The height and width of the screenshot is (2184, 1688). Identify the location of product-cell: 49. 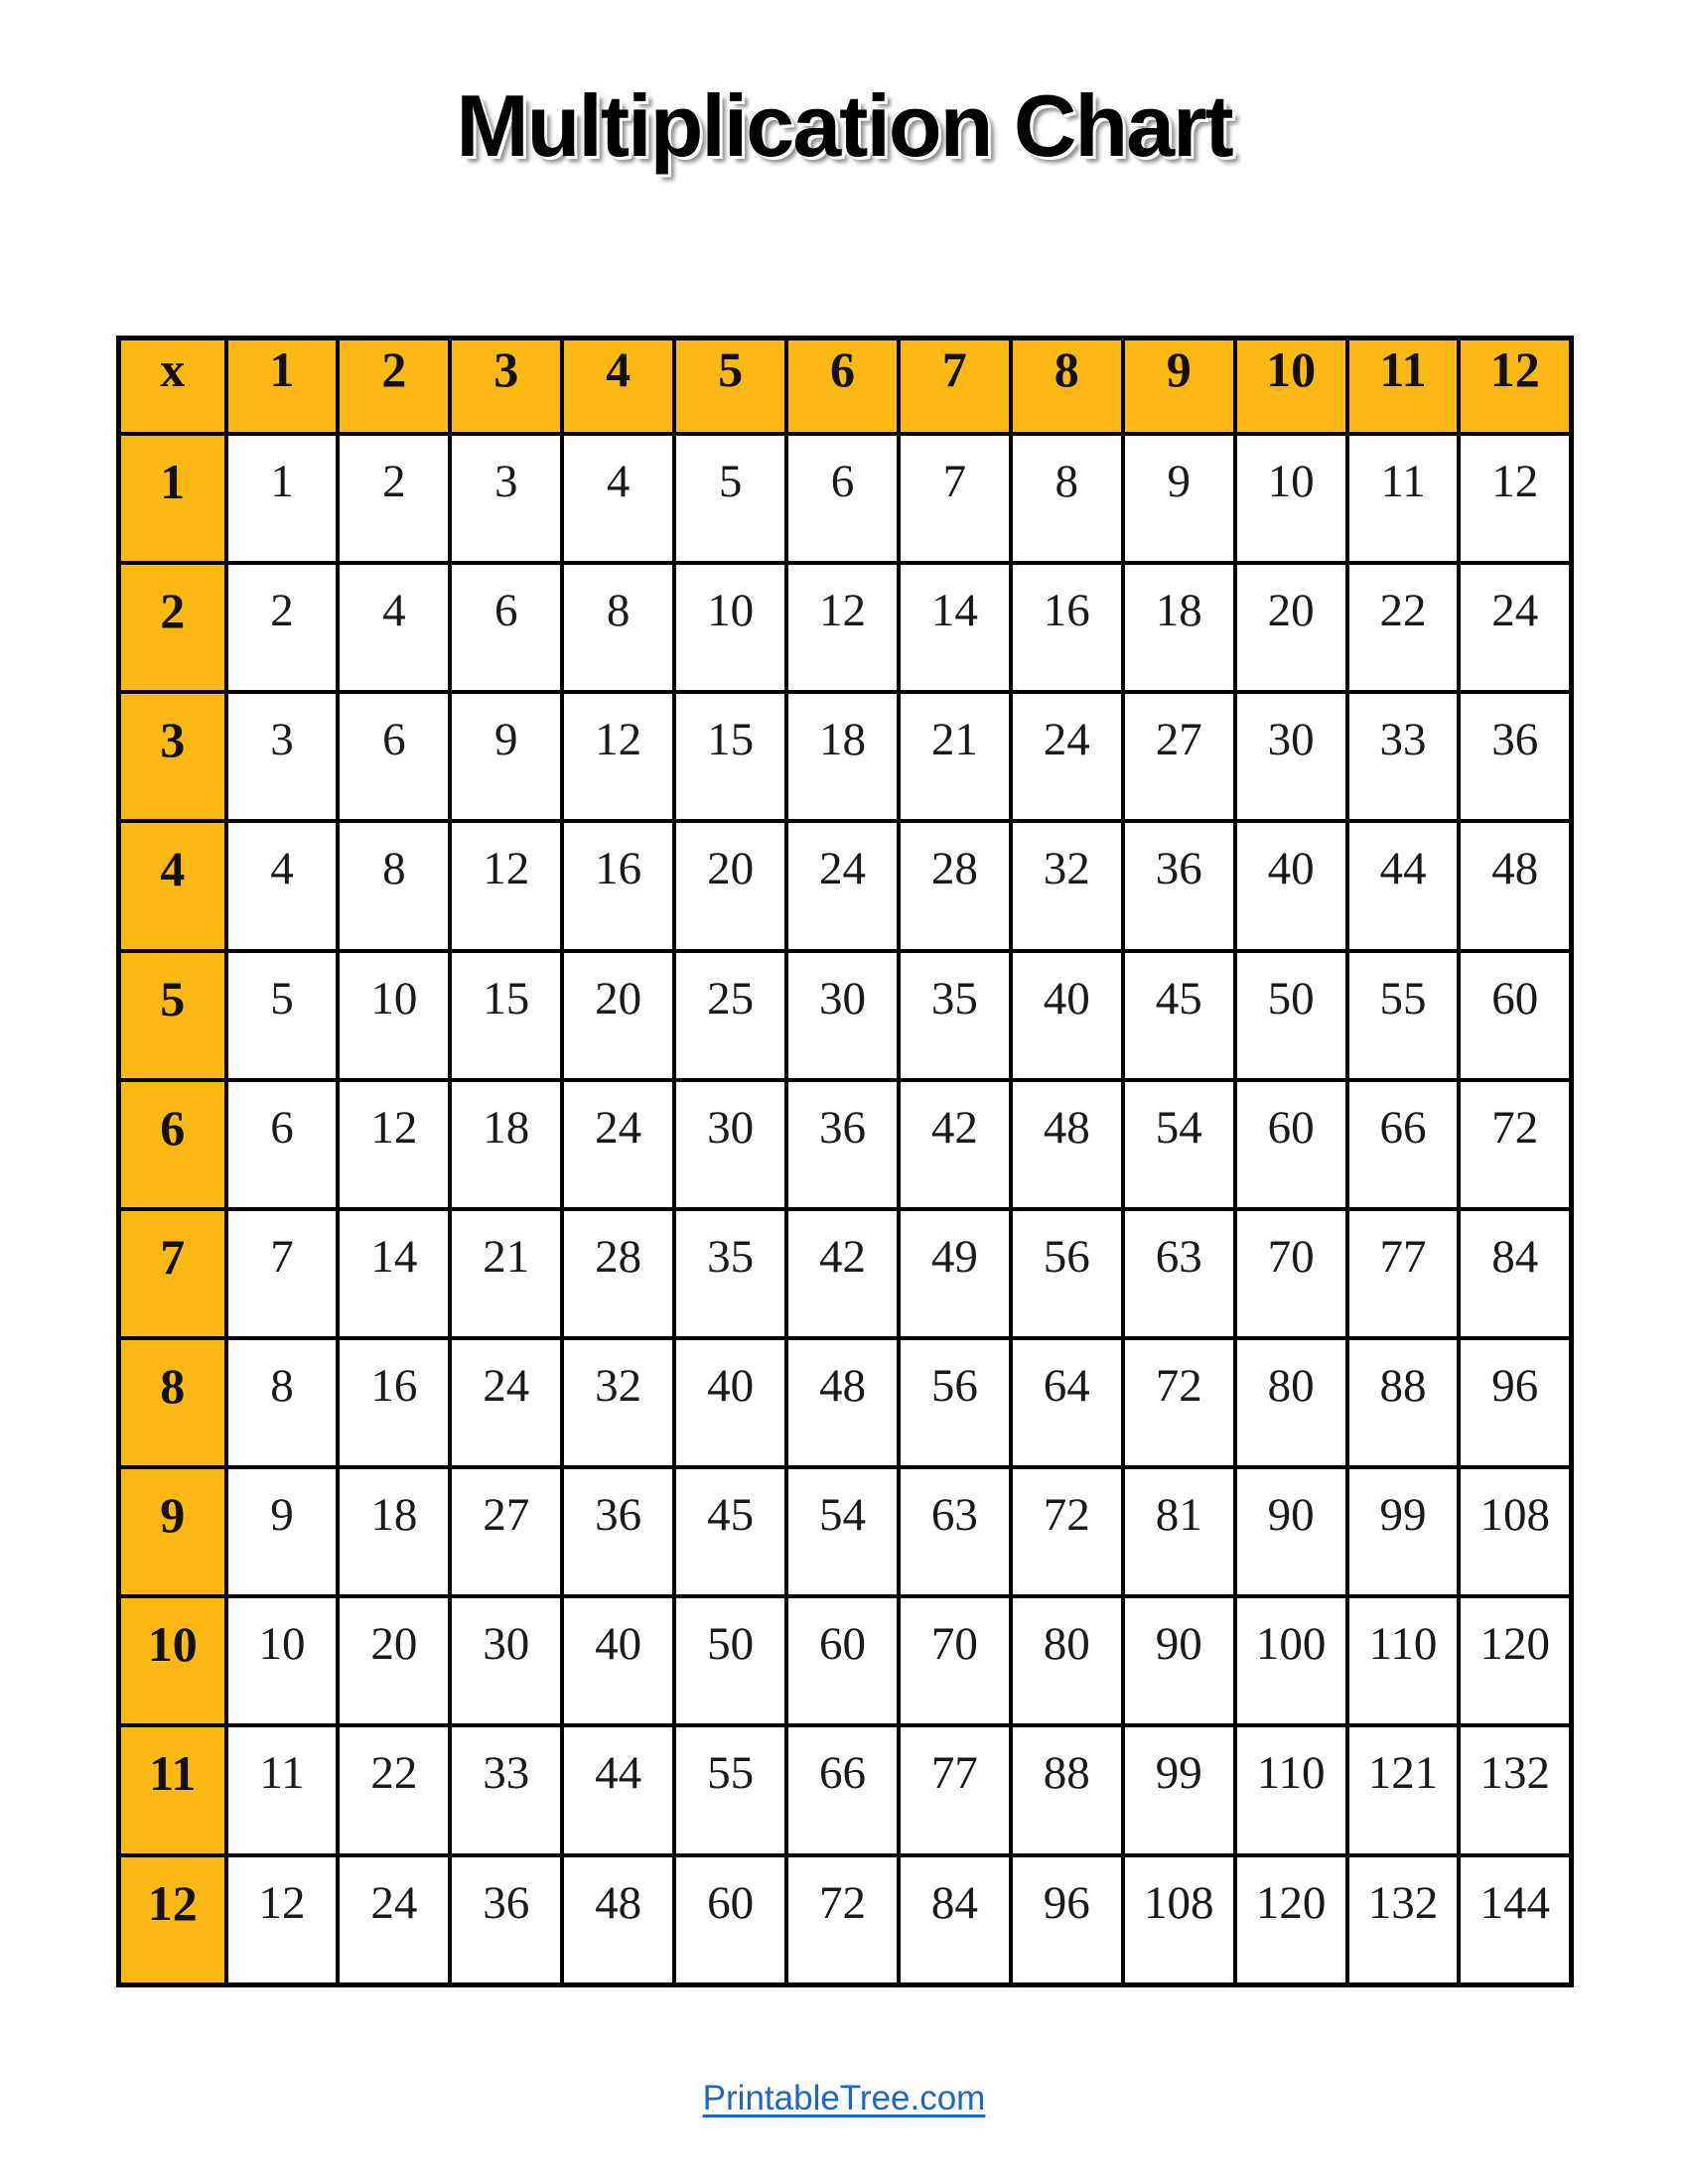
(954, 1273).